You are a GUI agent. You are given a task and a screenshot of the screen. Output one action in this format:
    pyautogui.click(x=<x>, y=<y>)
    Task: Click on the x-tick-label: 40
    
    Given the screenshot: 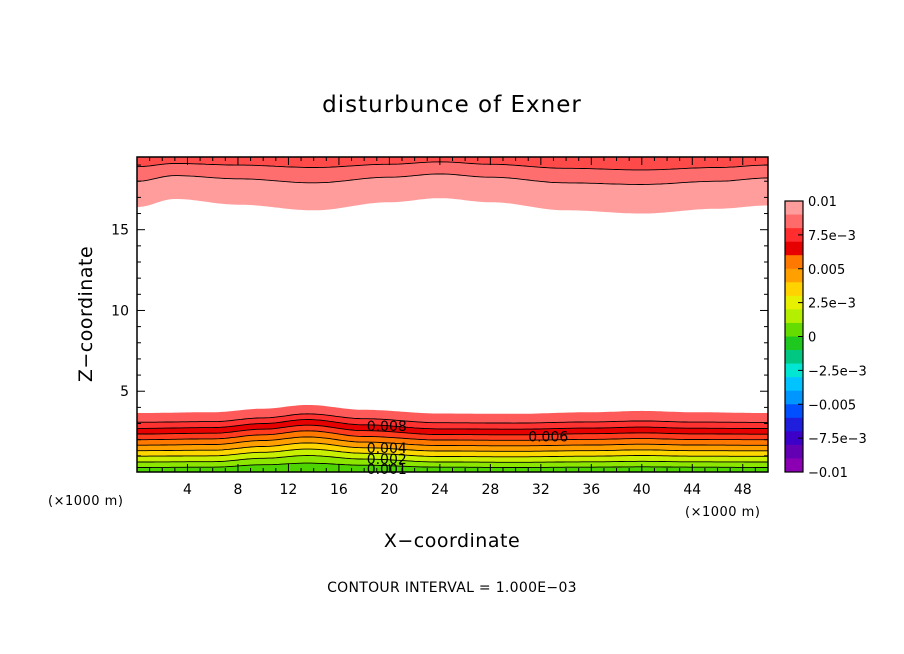 What is the action you would take?
    pyautogui.click(x=642, y=490)
    